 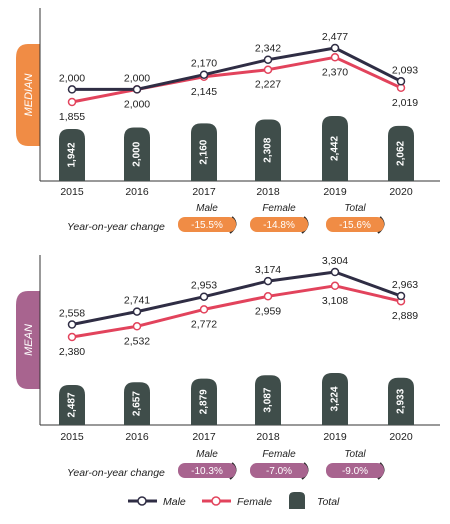 I want to click on median-female-label-2016: 2,000, so click(x=137, y=104).